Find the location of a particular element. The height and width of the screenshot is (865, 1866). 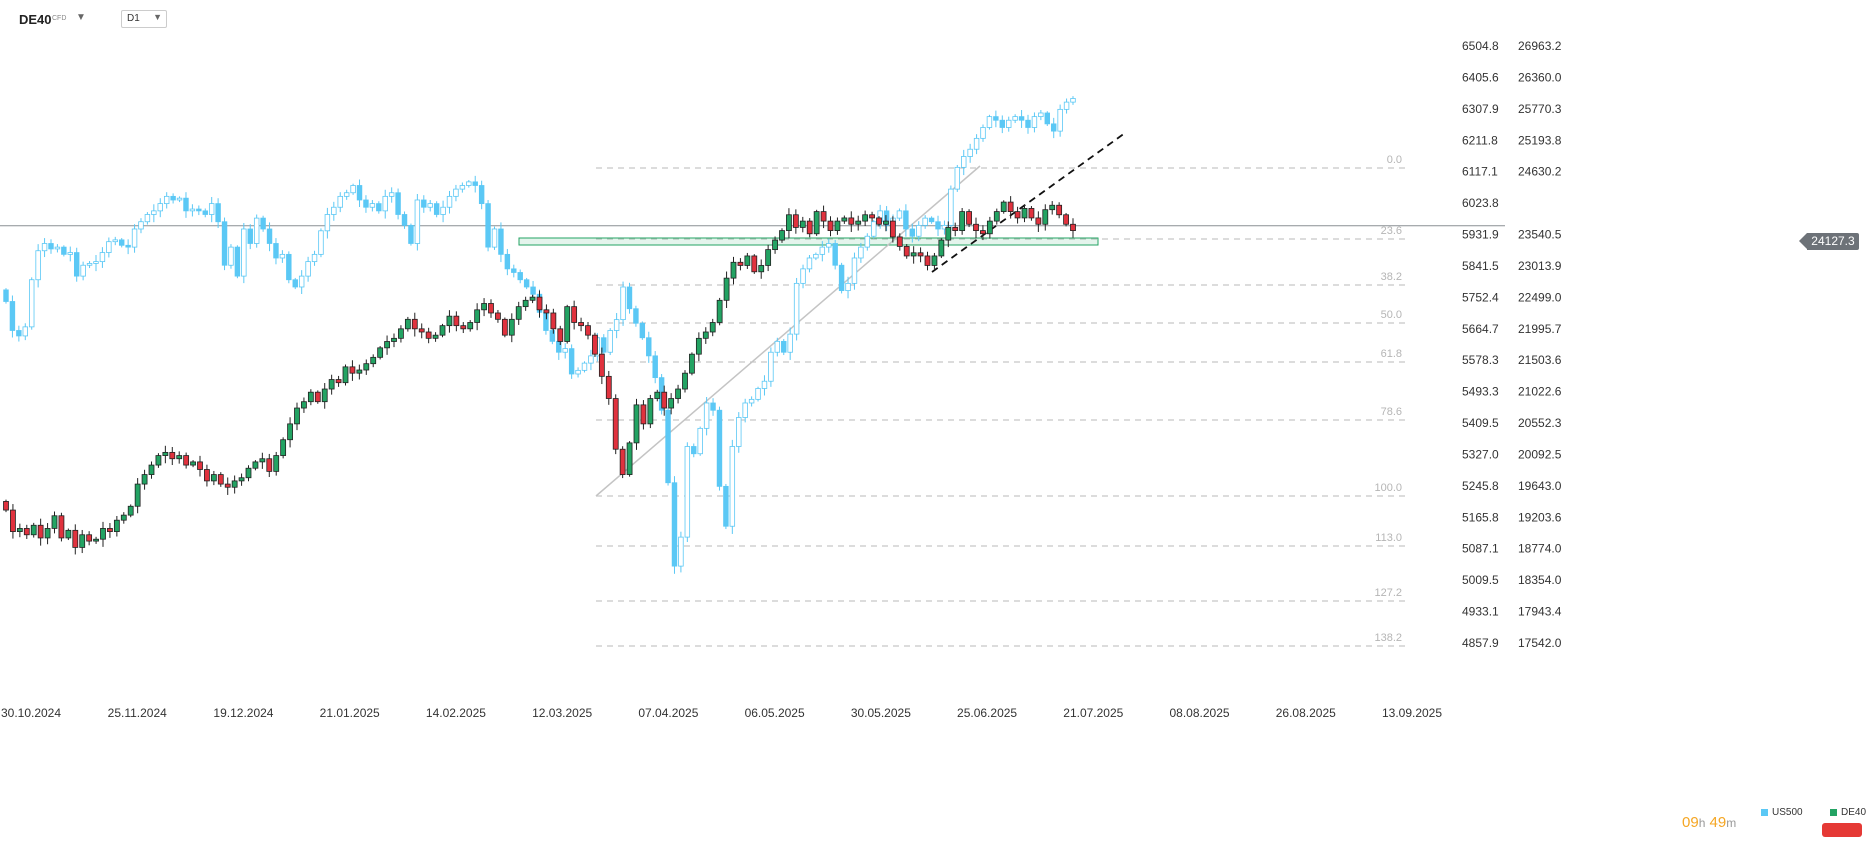

chevron-down-icon: ▼ is located at coordinates (157, 17).